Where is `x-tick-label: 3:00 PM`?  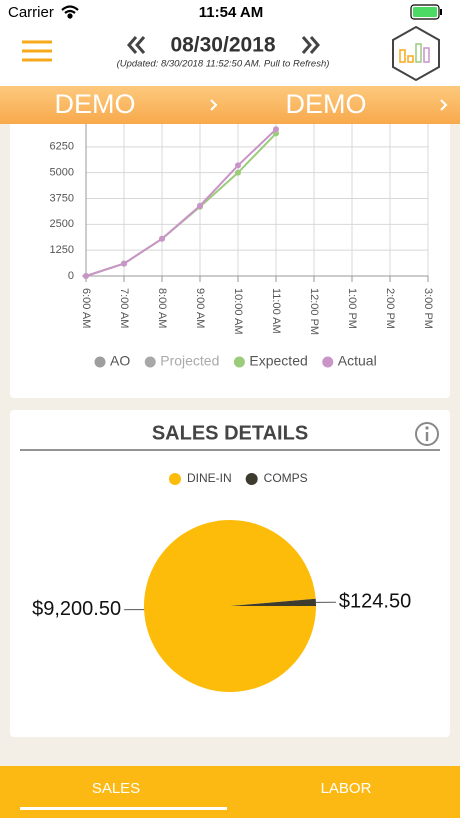
x-tick-label: 3:00 PM is located at coordinates (428, 308).